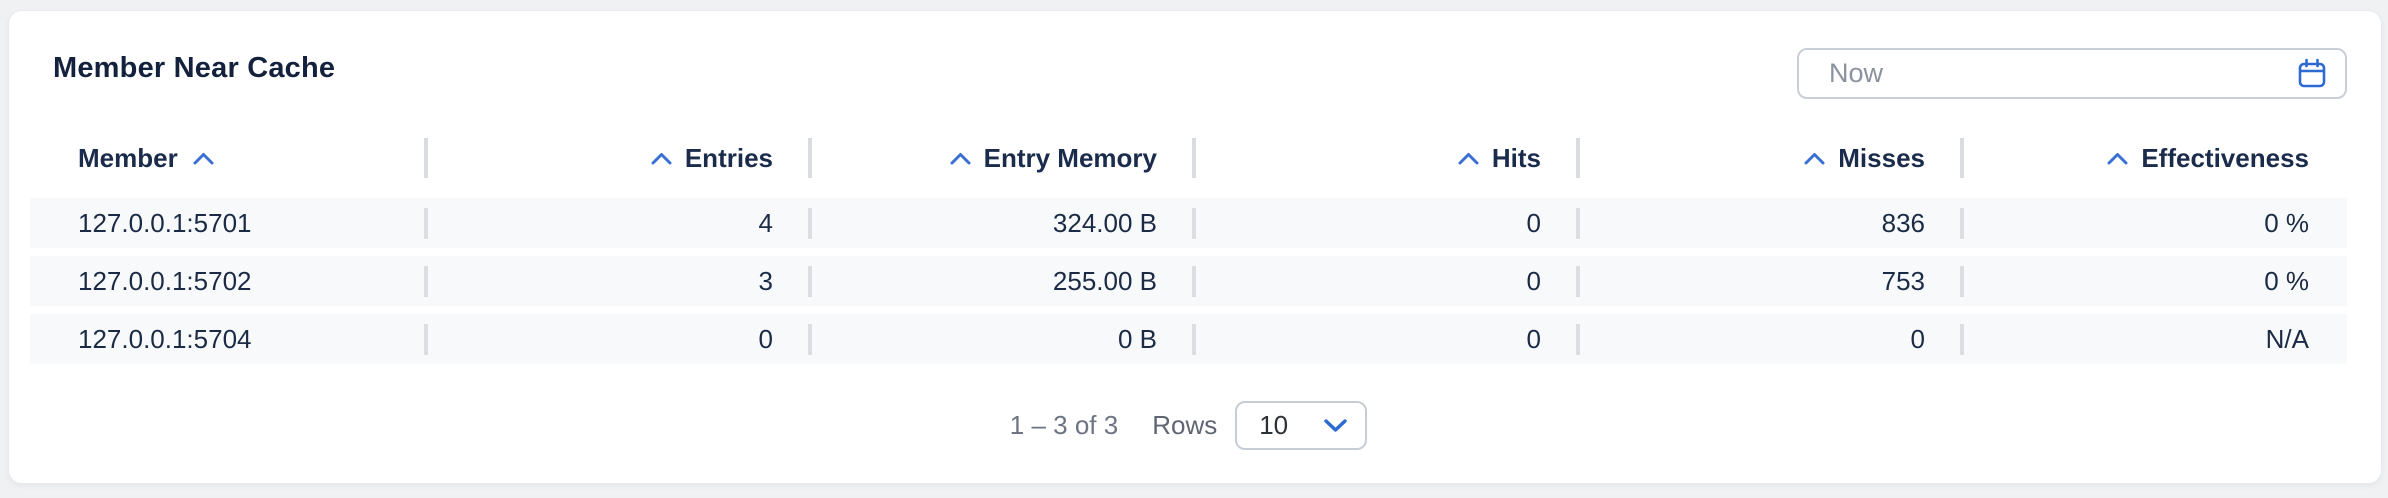 This screenshot has height=498, width=2388. Describe the element at coordinates (619, 223) in the screenshot. I see `cell-entries: 4` at that location.